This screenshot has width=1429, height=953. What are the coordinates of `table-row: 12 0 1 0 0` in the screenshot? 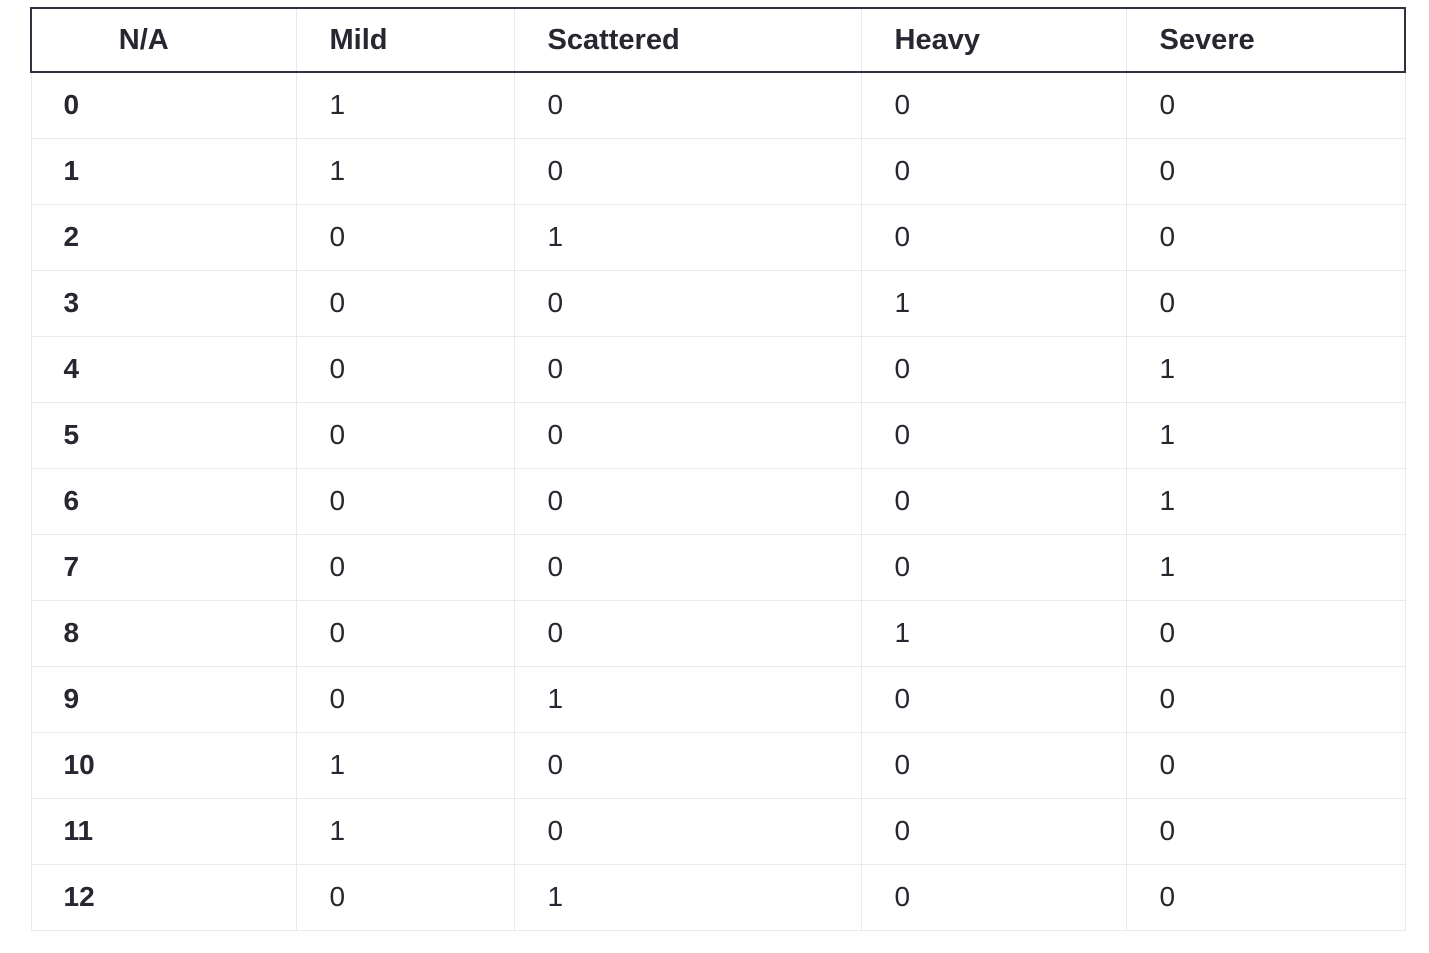 It's located at (718, 897).